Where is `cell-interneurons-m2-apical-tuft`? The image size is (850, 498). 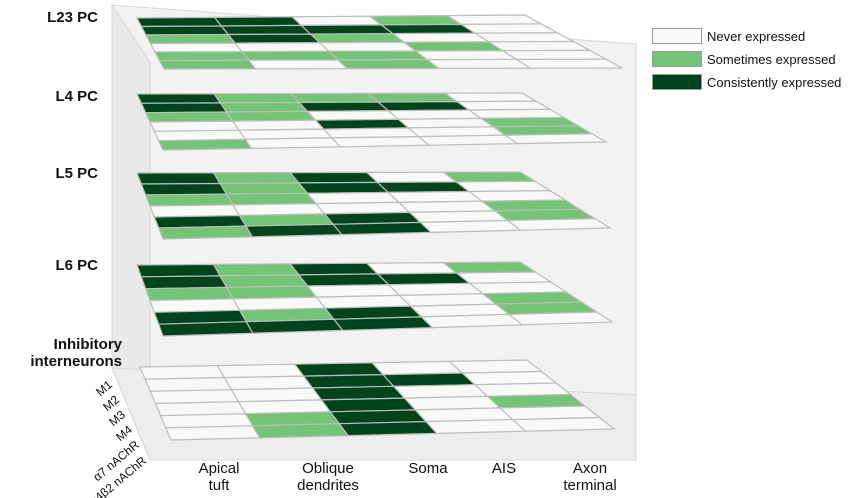
cell-interneurons-m2-apical-tuft is located at coordinates (188, 384).